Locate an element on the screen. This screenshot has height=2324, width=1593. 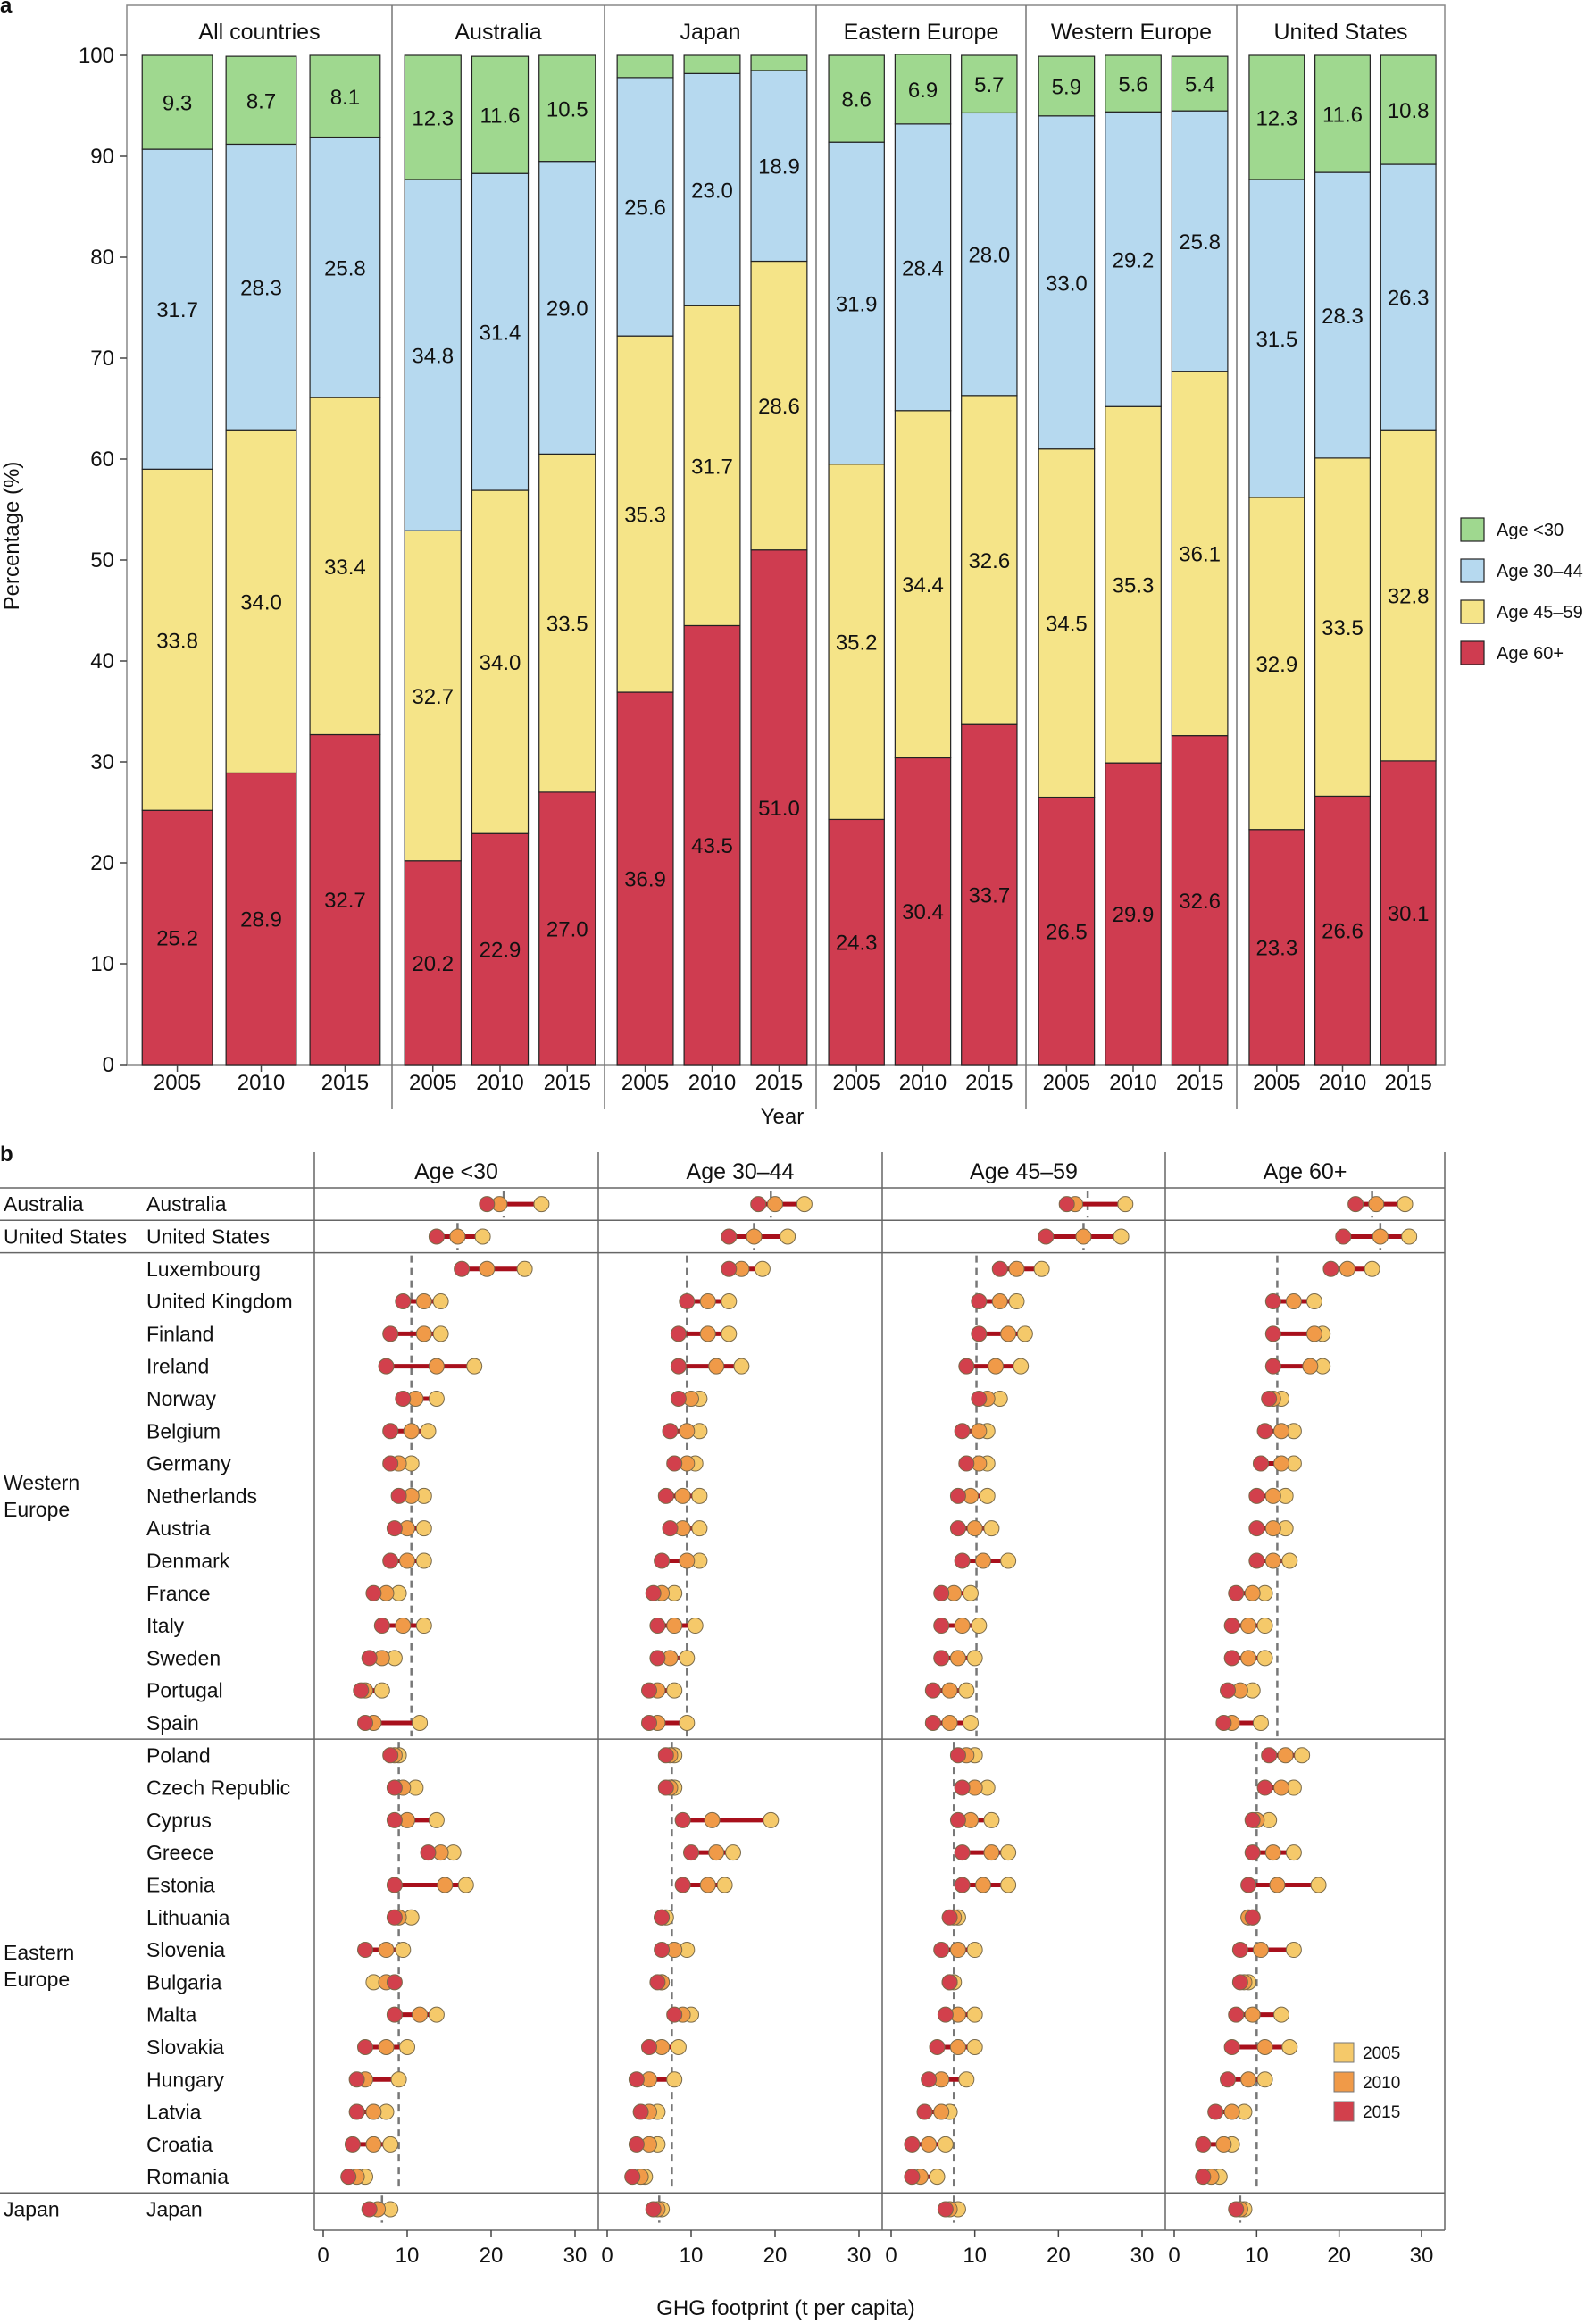
data-label: 5.4 is located at coordinates (1199, 85).